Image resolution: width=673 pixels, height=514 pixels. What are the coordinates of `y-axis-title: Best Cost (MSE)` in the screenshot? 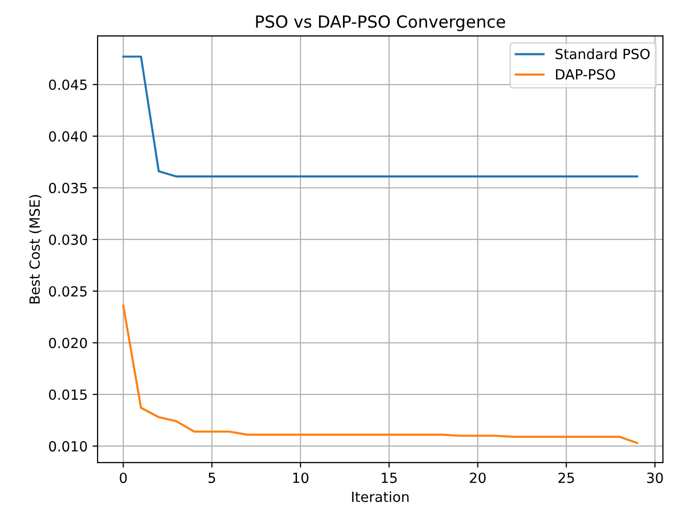 It's located at (35, 249).